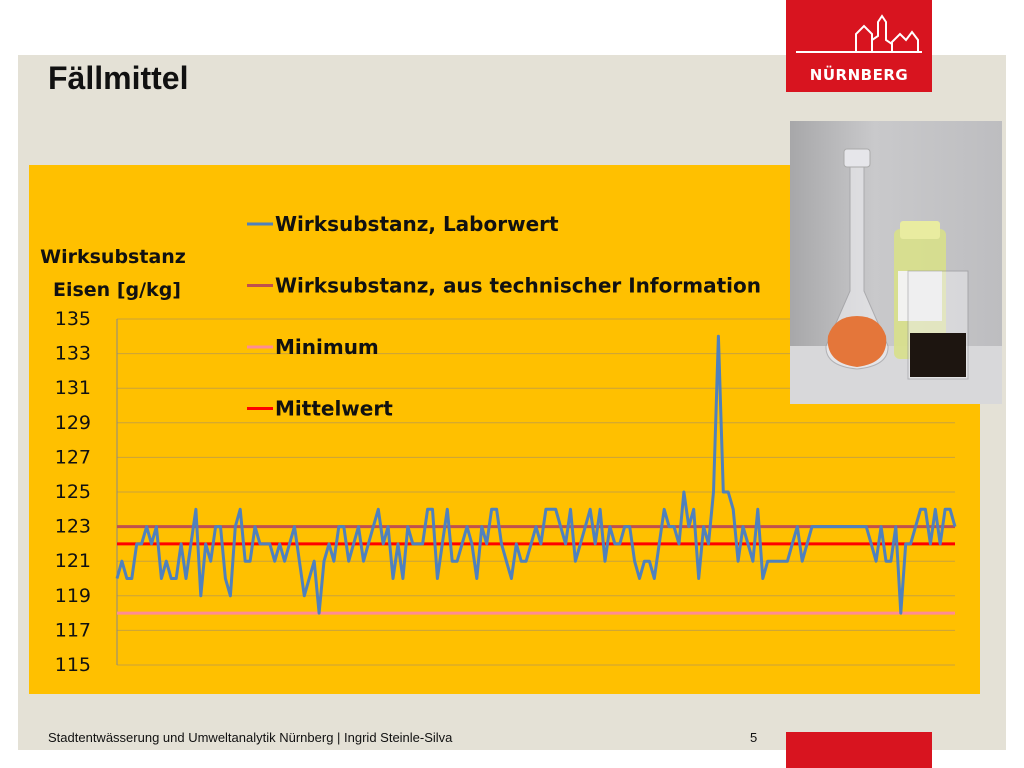  Describe the element at coordinates (113, 273) in the screenshot. I see `y-axis-title: Wirksubstanz Eisen [g/kg]` at that location.